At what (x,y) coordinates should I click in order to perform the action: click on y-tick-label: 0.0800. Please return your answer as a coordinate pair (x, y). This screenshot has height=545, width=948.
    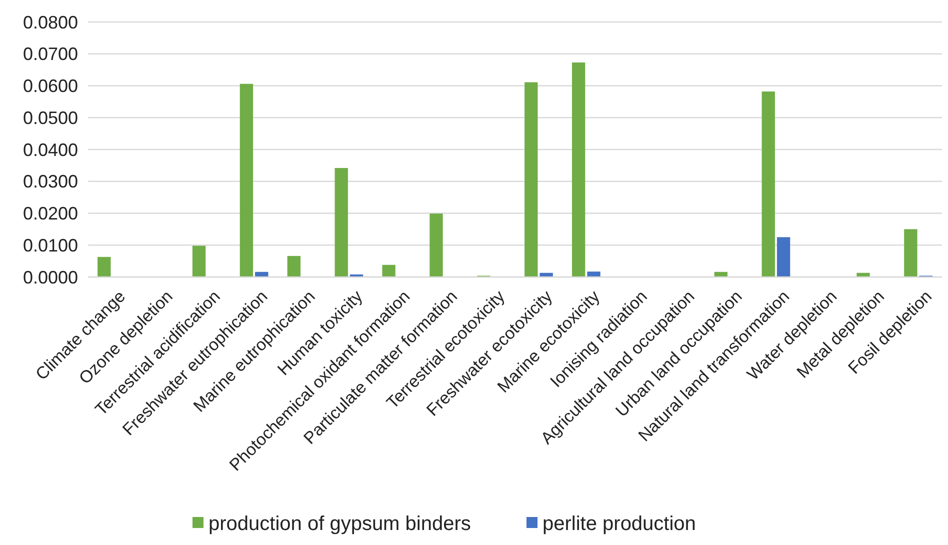
    Looking at the image, I should click on (50, 22).